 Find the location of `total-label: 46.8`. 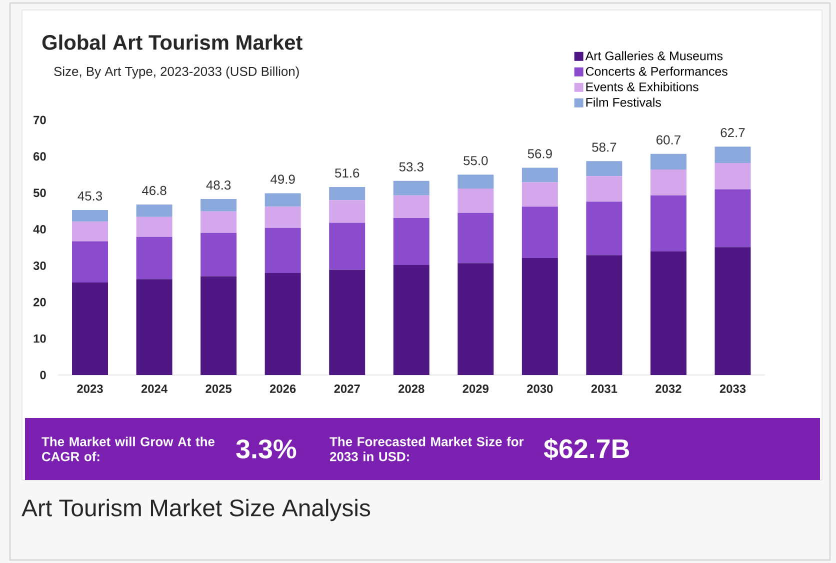

total-label: 46.8 is located at coordinates (154, 191).